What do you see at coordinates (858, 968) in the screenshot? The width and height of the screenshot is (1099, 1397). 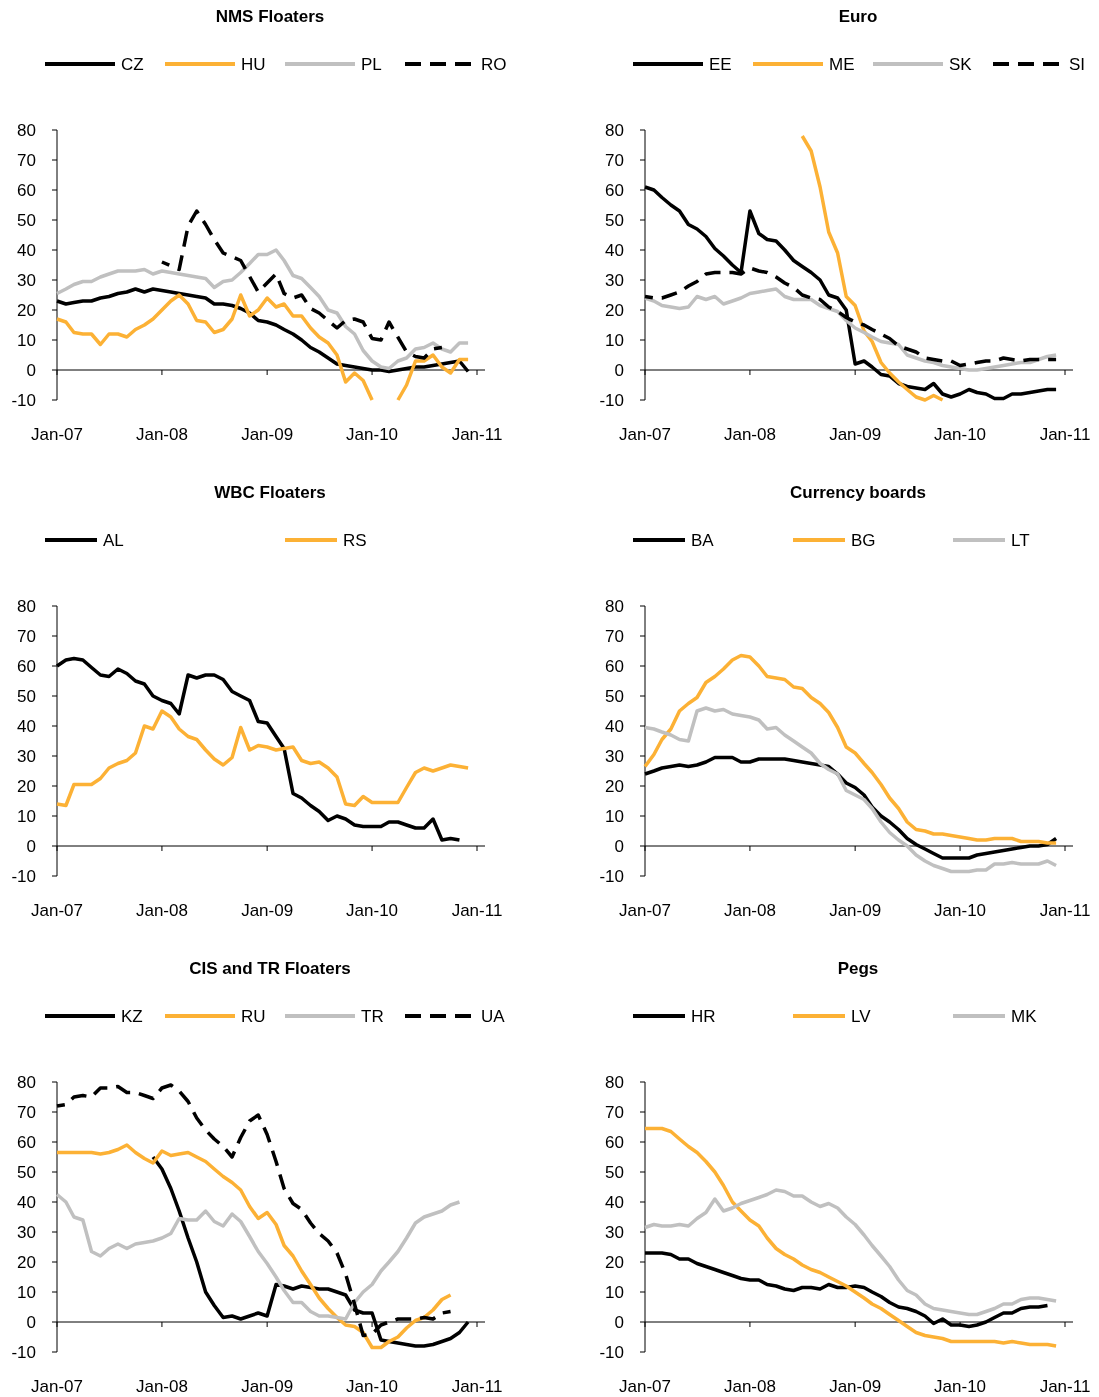 I see `chart-title: Pegs` at bounding box center [858, 968].